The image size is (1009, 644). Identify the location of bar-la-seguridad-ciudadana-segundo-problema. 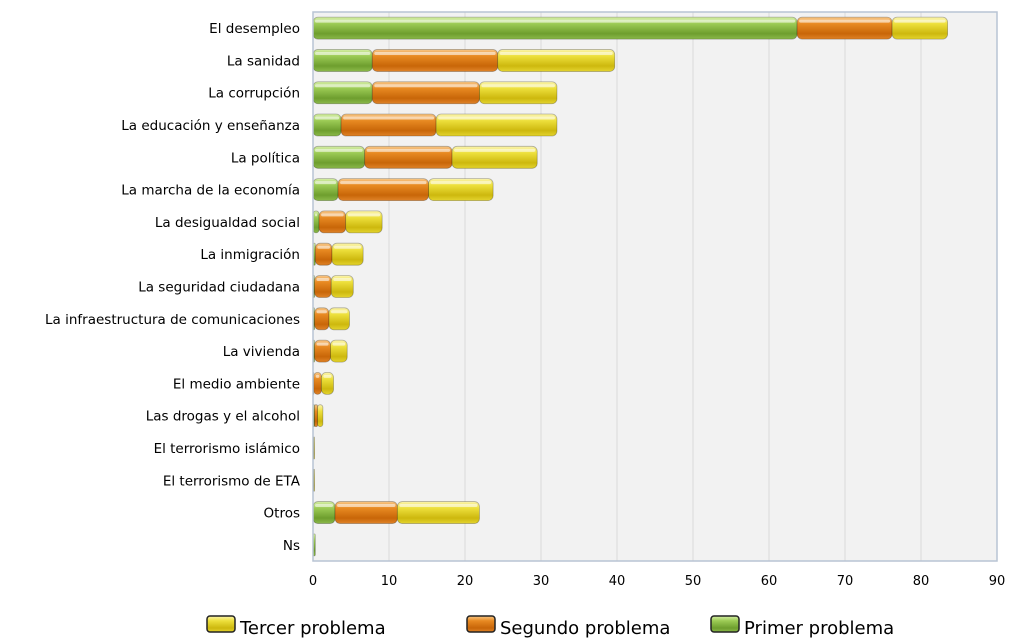
(323, 286).